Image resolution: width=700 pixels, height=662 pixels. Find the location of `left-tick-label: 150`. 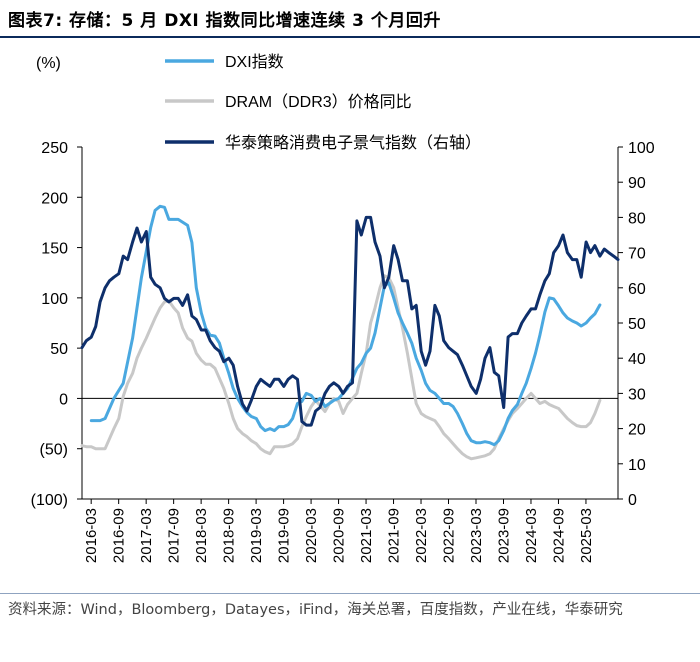

left-tick-label: 150 is located at coordinates (54, 249).